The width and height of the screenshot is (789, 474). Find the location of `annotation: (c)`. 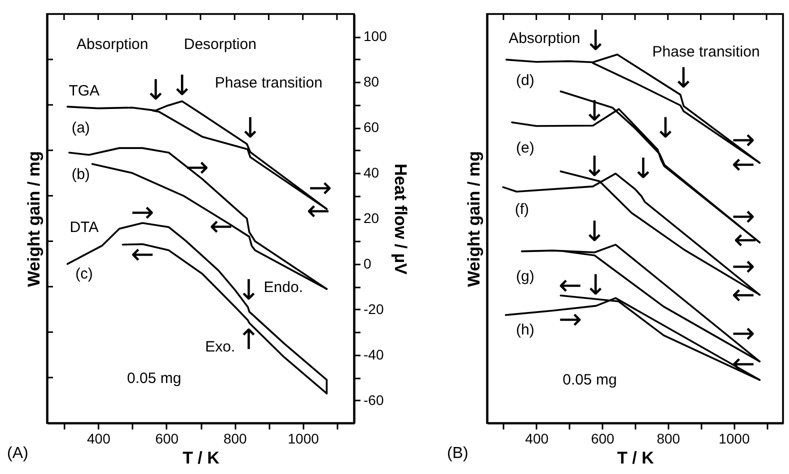

annotation: (c) is located at coordinates (84, 274).